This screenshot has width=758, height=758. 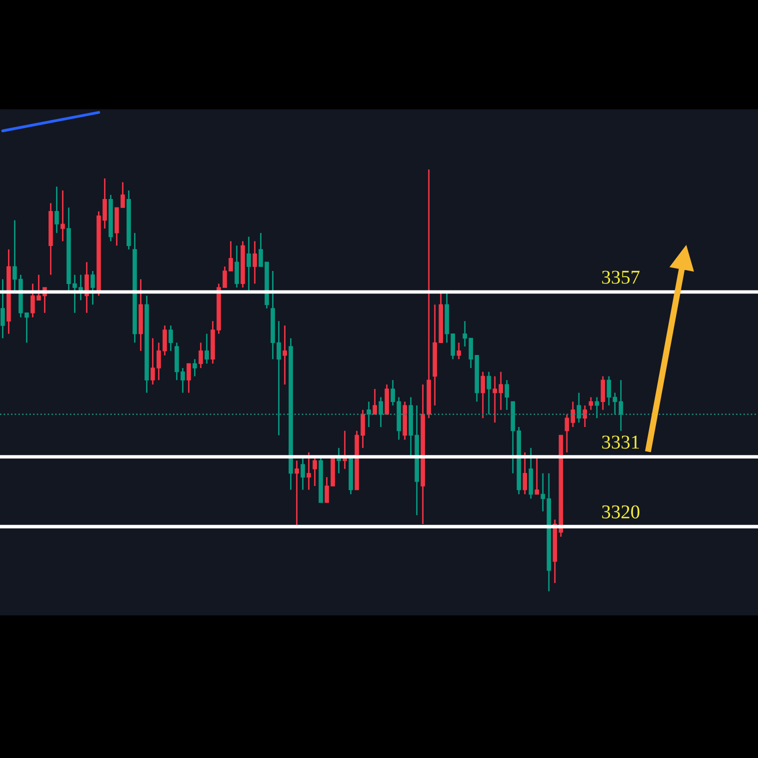 What do you see at coordinates (621, 511) in the screenshot?
I see `ref-line-label: 3320` at bounding box center [621, 511].